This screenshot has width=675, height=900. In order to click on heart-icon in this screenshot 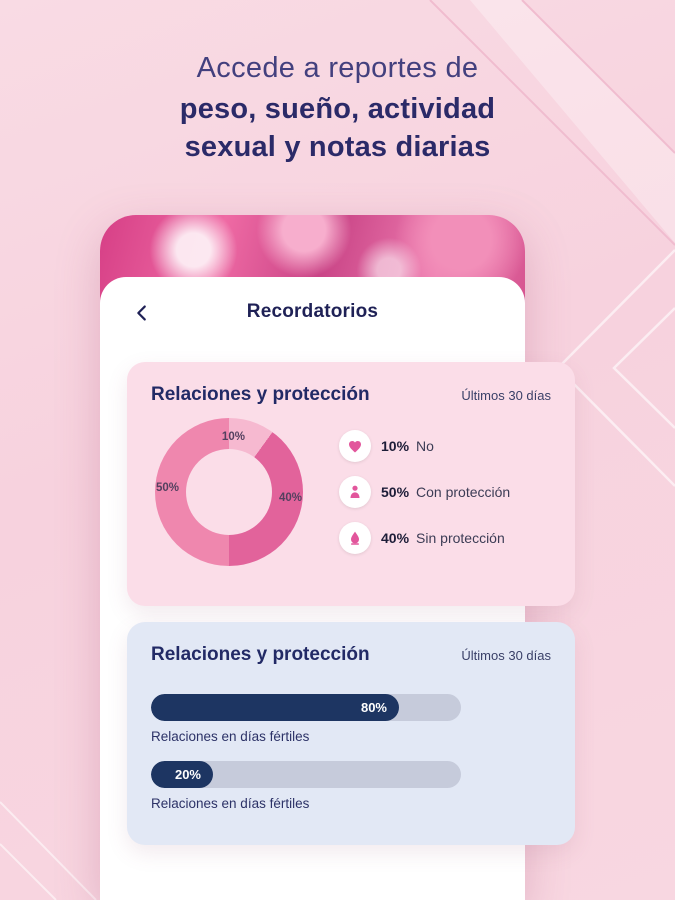, I will do `click(355, 446)`.